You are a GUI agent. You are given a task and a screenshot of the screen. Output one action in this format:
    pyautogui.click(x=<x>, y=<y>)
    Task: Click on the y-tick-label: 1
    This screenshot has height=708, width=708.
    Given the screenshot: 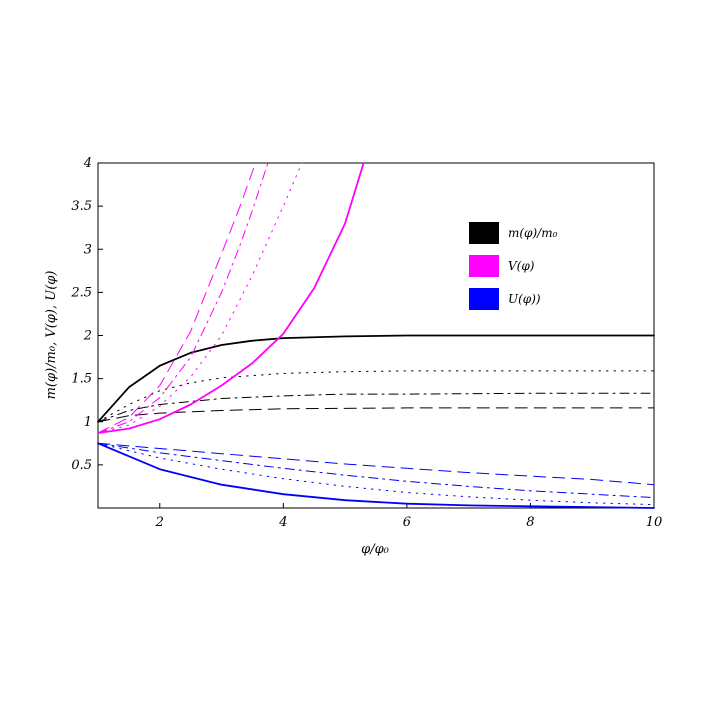 What is the action you would take?
    pyautogui.click(x=88, y=422)
    